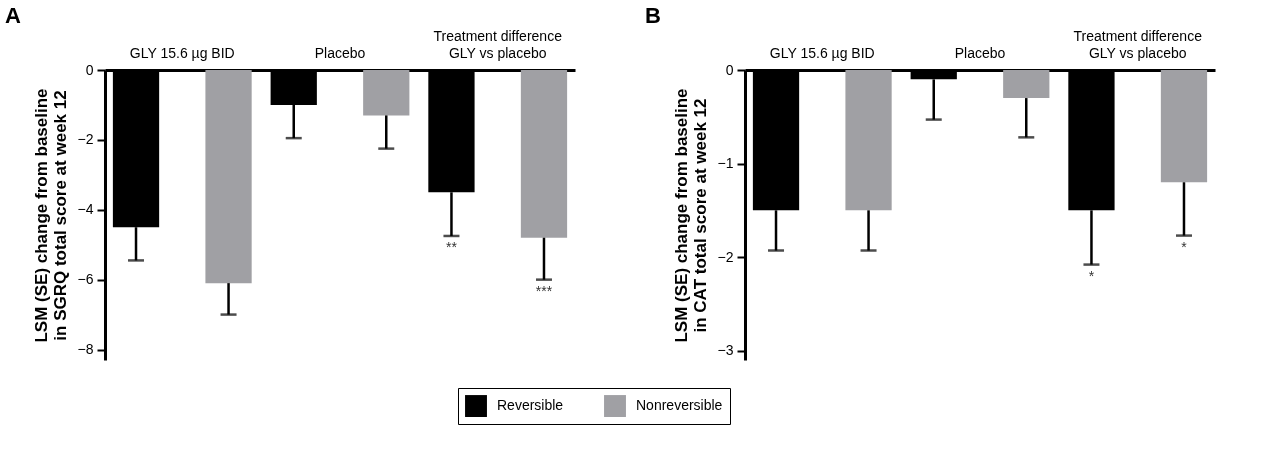 This screenshot has width=1278, height=475. I want to click on legend-label: Reversible, so click(530, 405).